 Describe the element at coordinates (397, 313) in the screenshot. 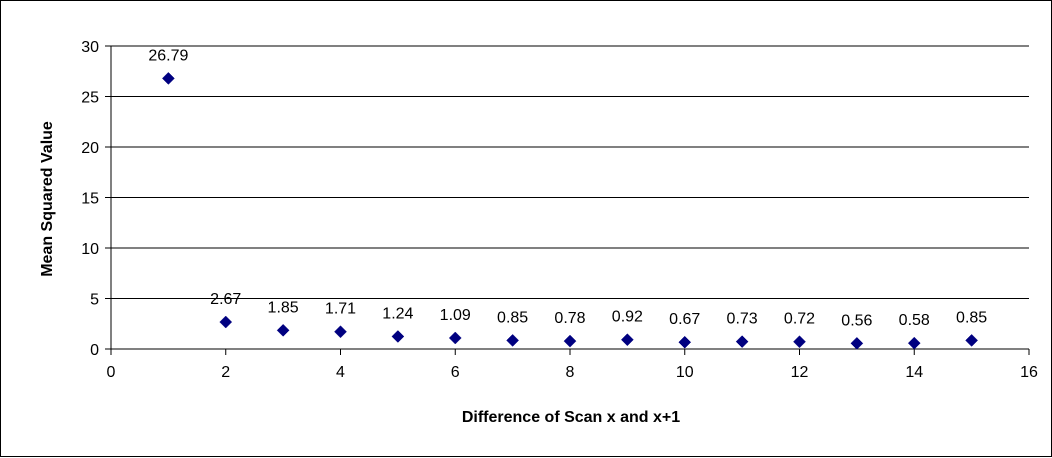

I see `data-label: 1.24` at that location.